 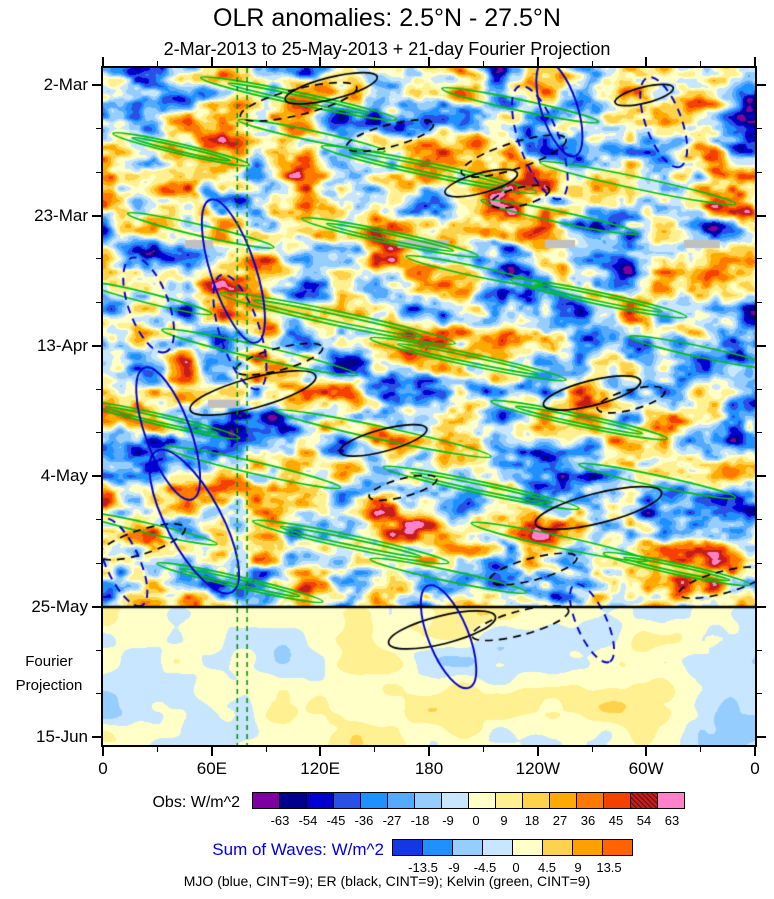 What do you see at coordinates (420, 820) in the screenshot?
I see `colorbar-tick-label: -18` at bounding box center [420, 820].